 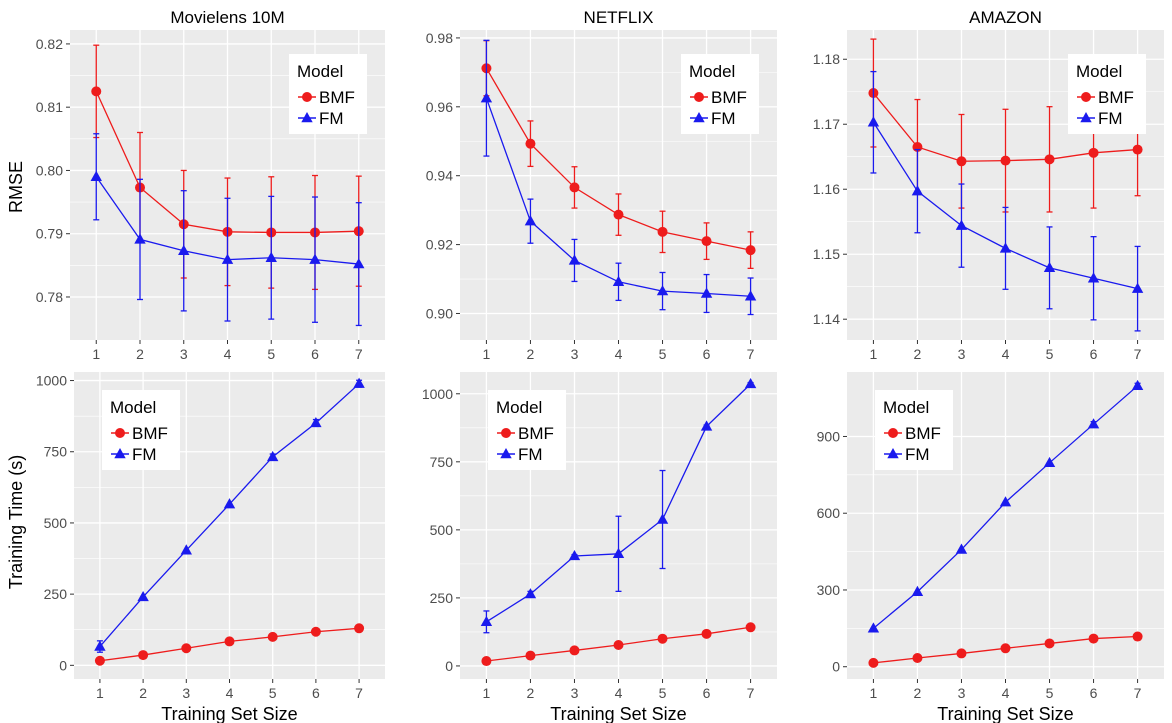 I want to click on legend-label: FM, so click(x=144, y=454).